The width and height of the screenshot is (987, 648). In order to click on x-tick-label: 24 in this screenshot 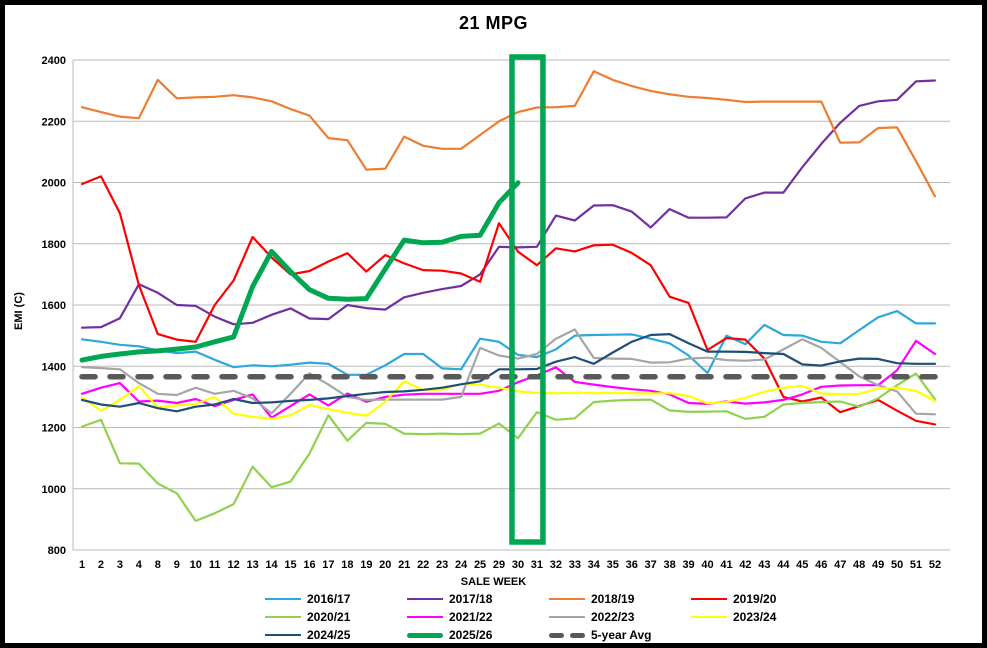, I will do `click(461, 565)`.